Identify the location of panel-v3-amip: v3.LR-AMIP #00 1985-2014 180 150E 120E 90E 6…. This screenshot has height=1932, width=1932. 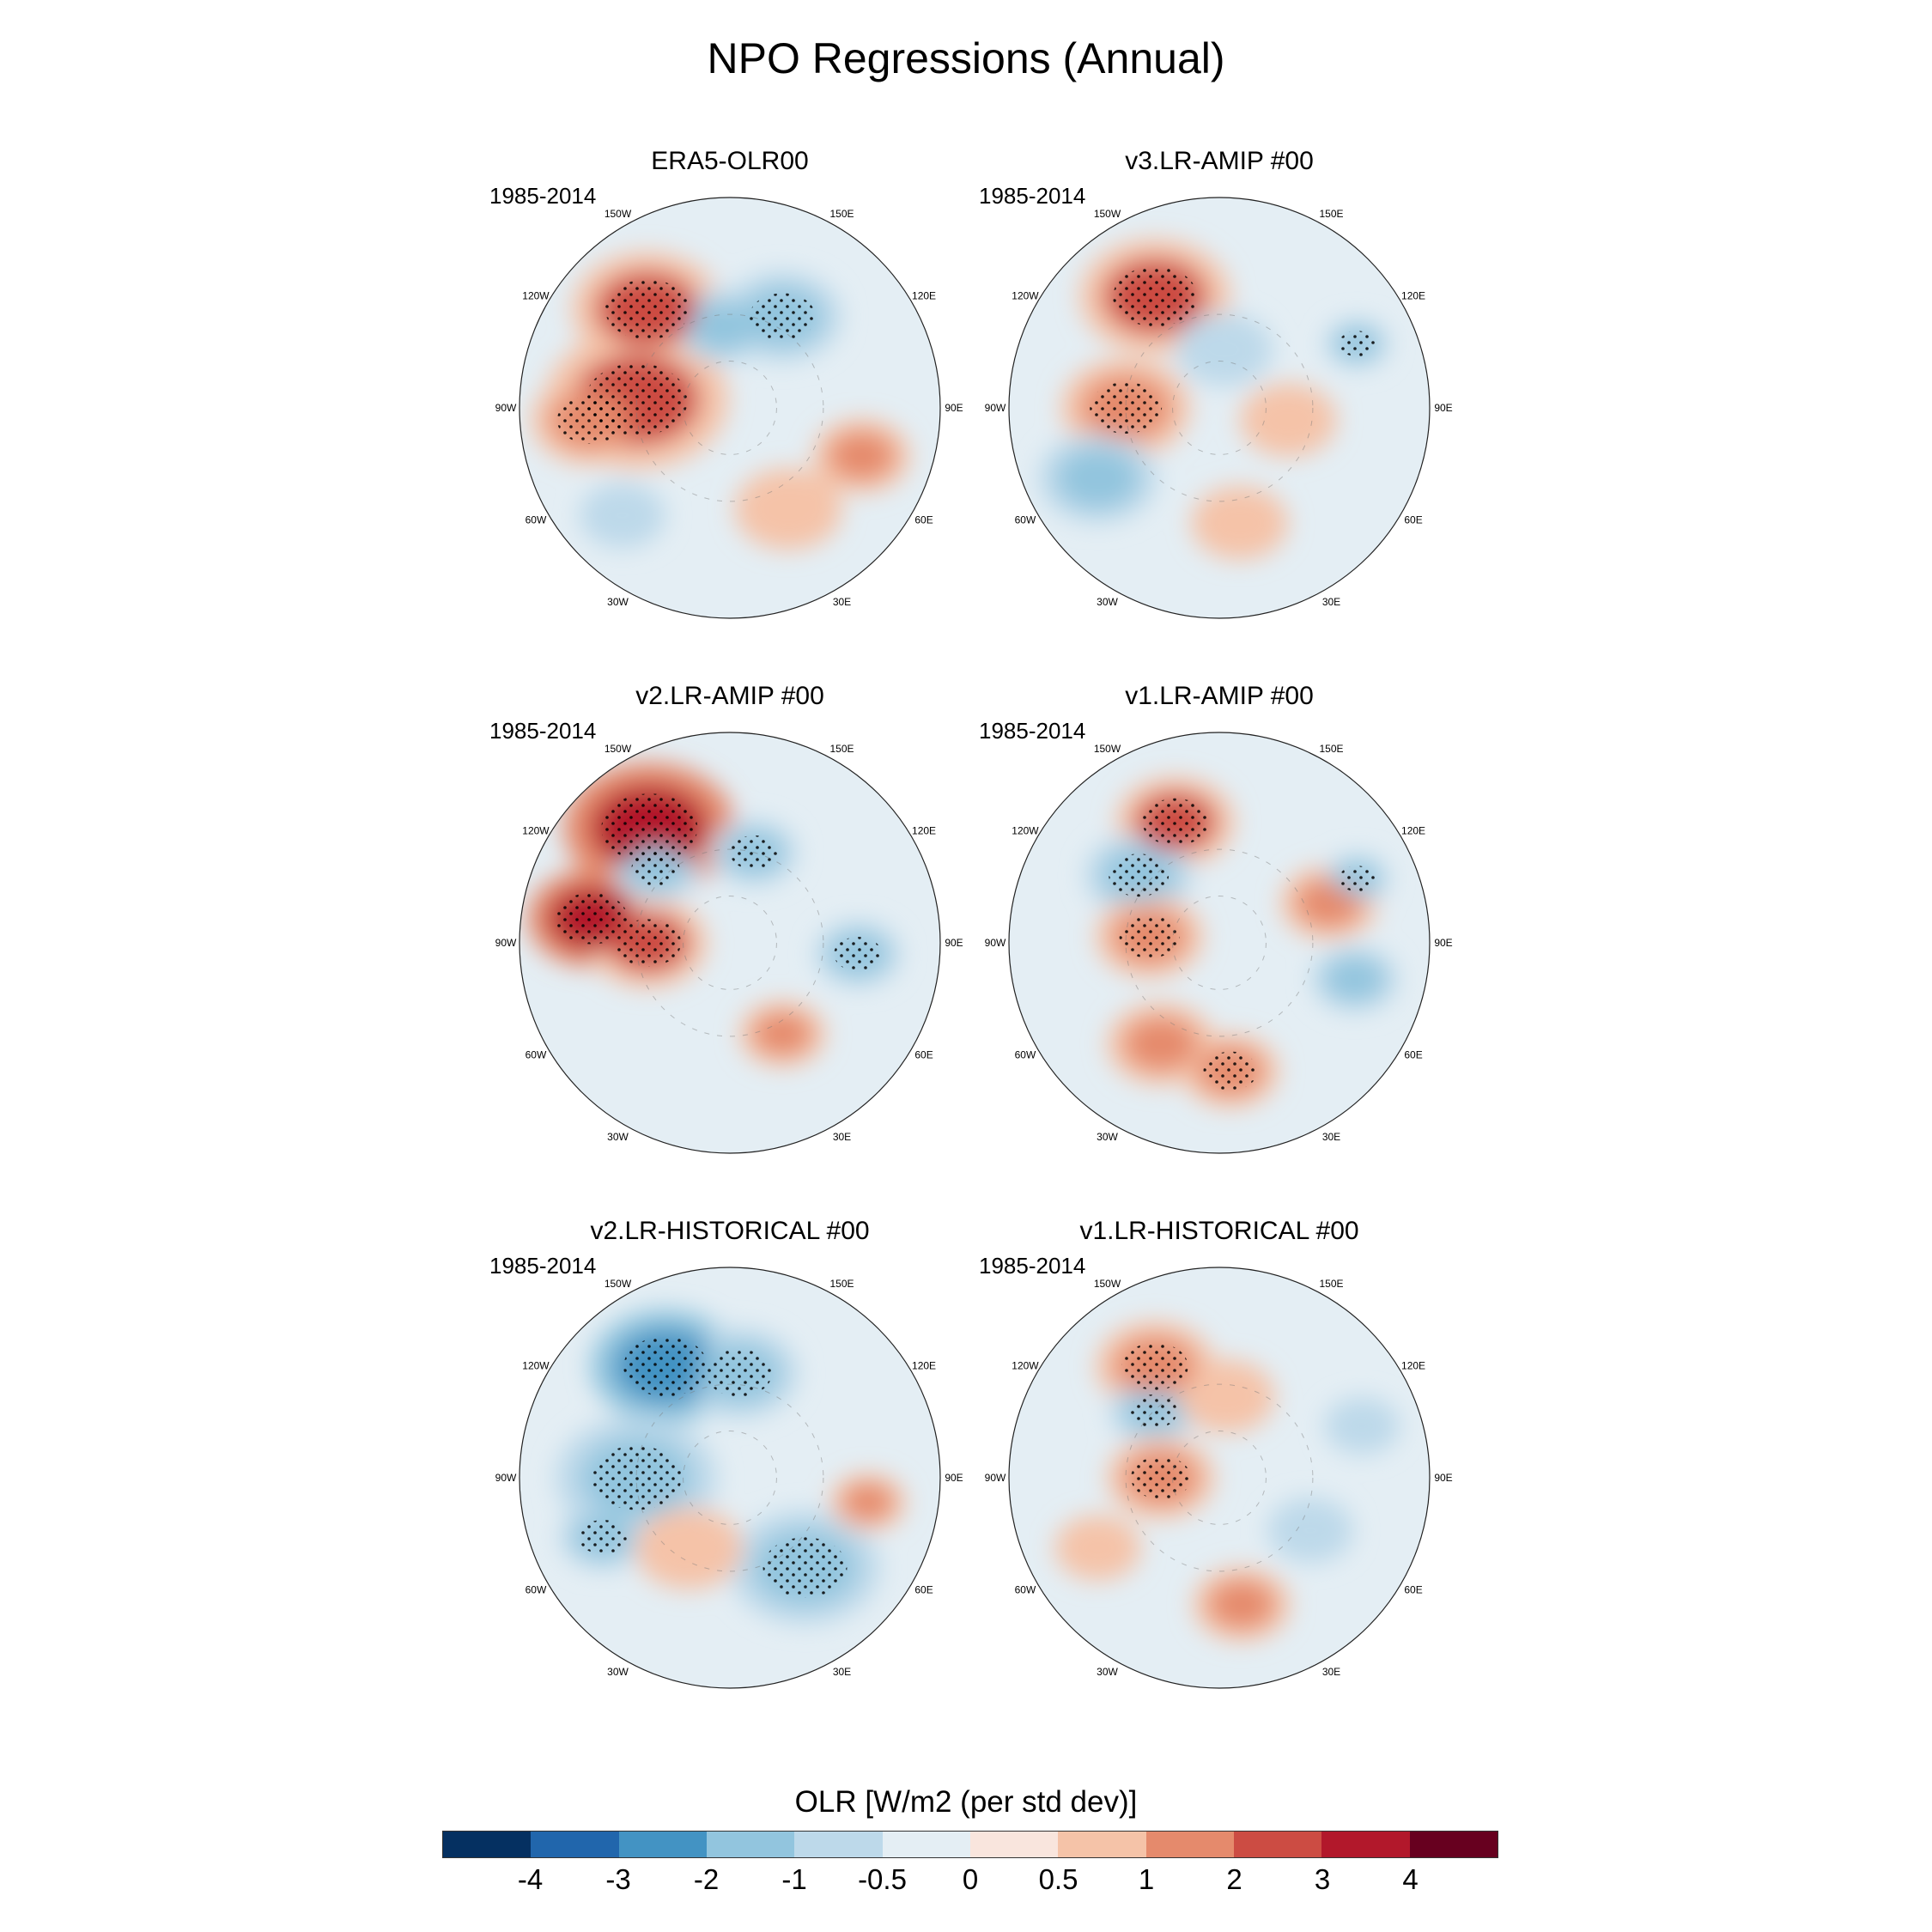
(1219, 387).